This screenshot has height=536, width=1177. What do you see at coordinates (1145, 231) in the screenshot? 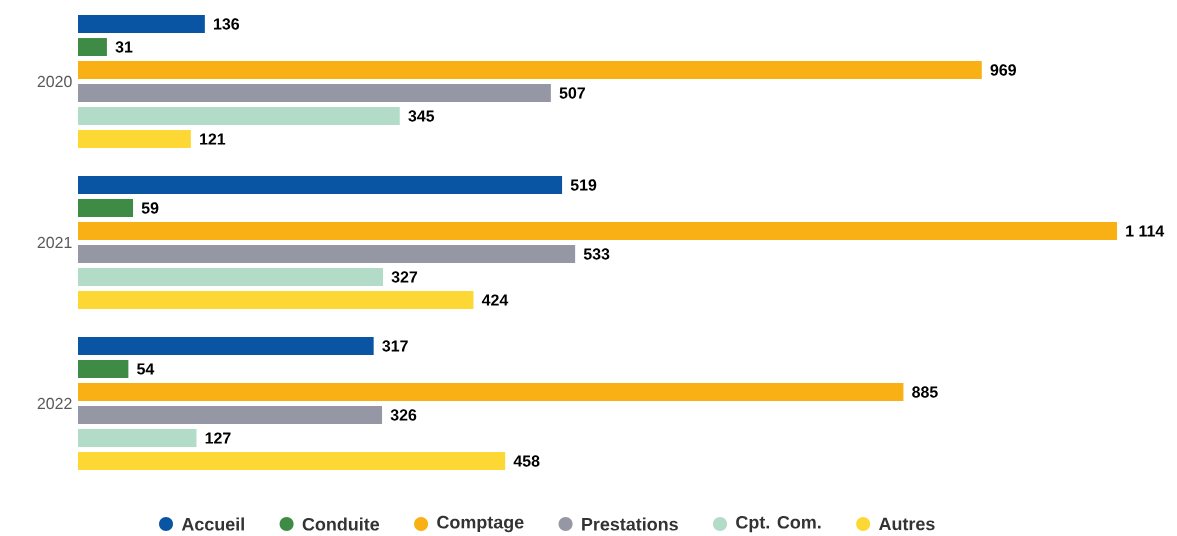
I see `data-label: 1 114` at bounding box center [1145, 231].